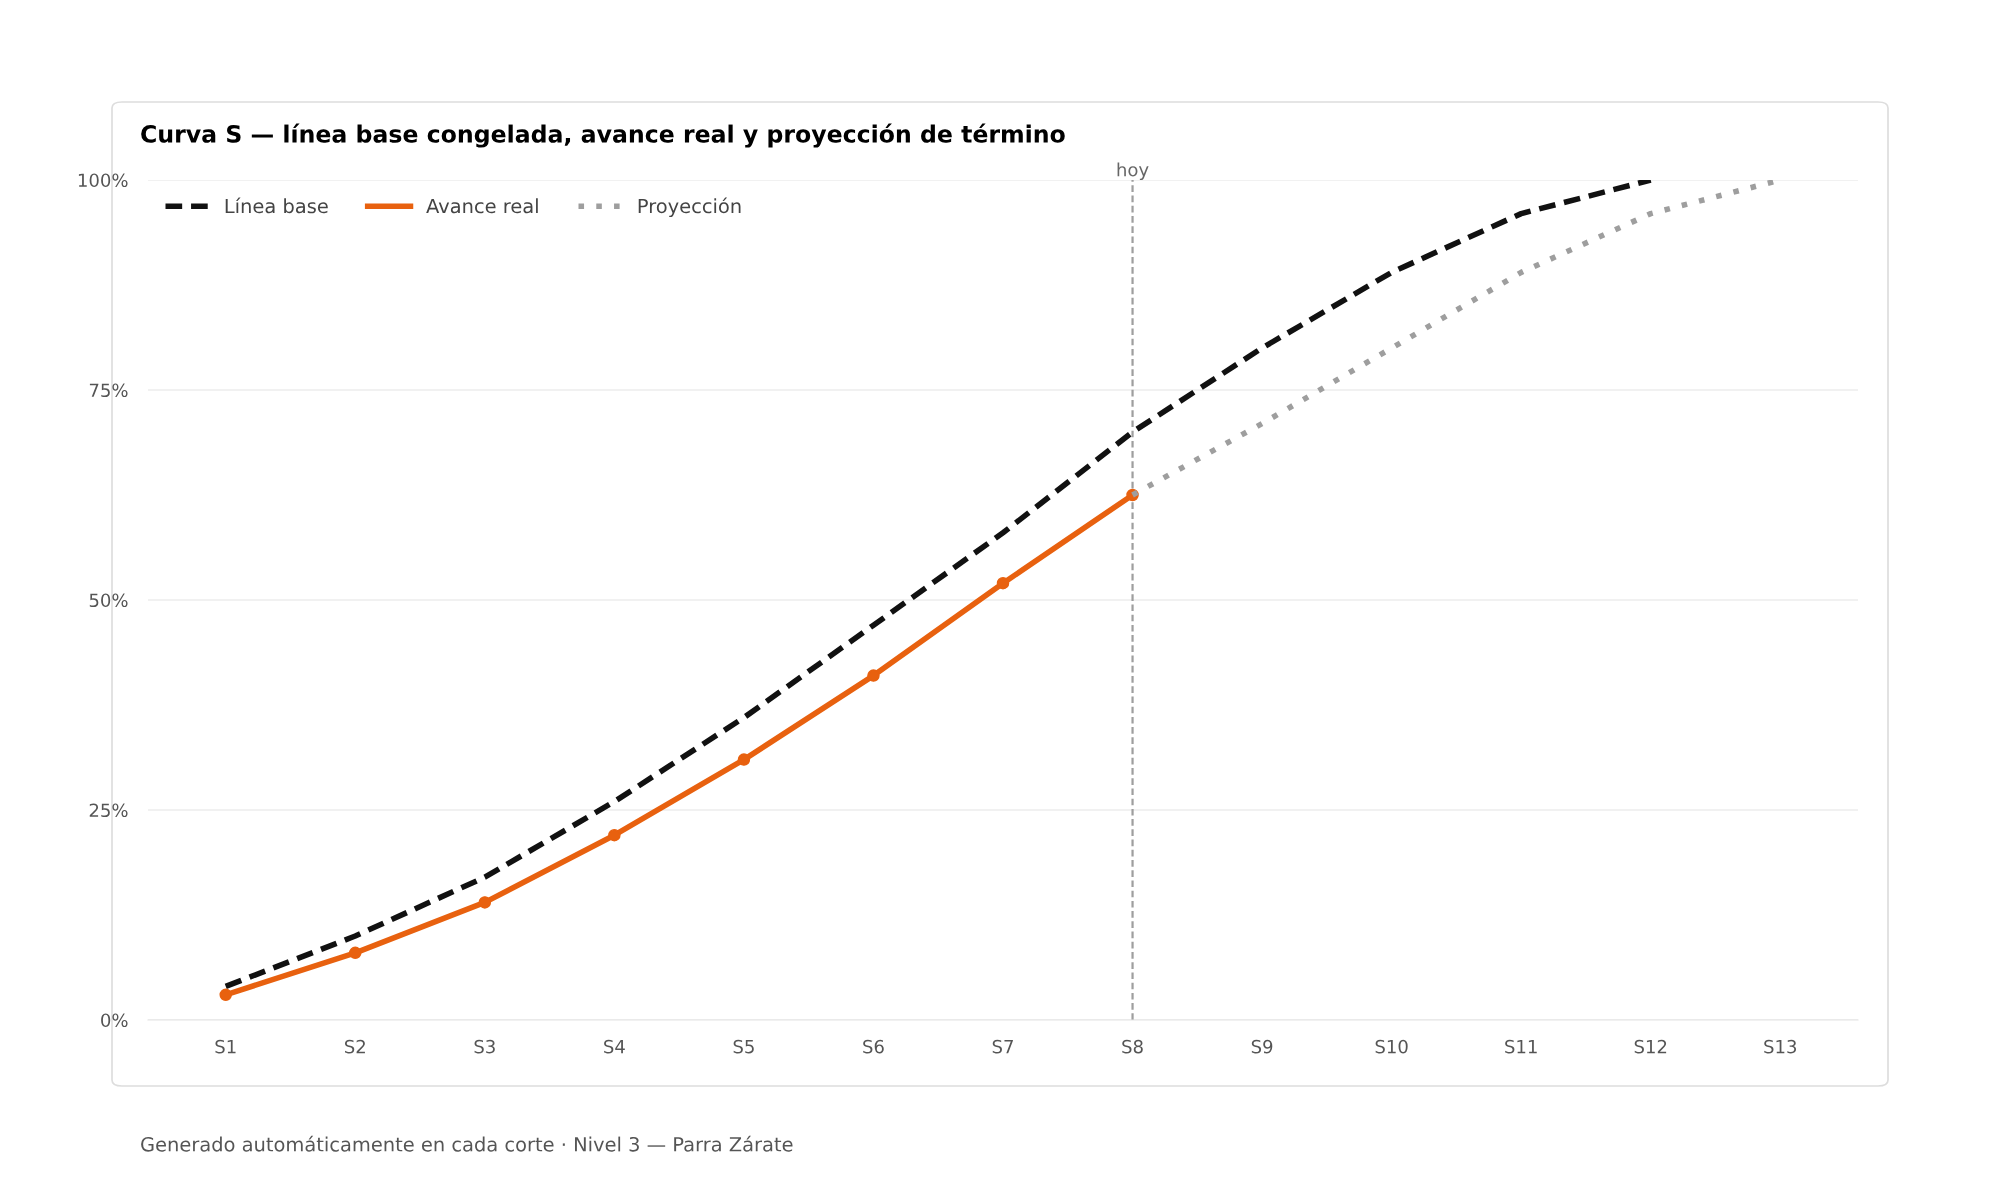 The height and width of the screenshot is (1200, 2000). What do you see at coordinates (1002, 1046) in the screenshot?
I see `x-tick-label: S7` at bounding box center [1002, 1046].